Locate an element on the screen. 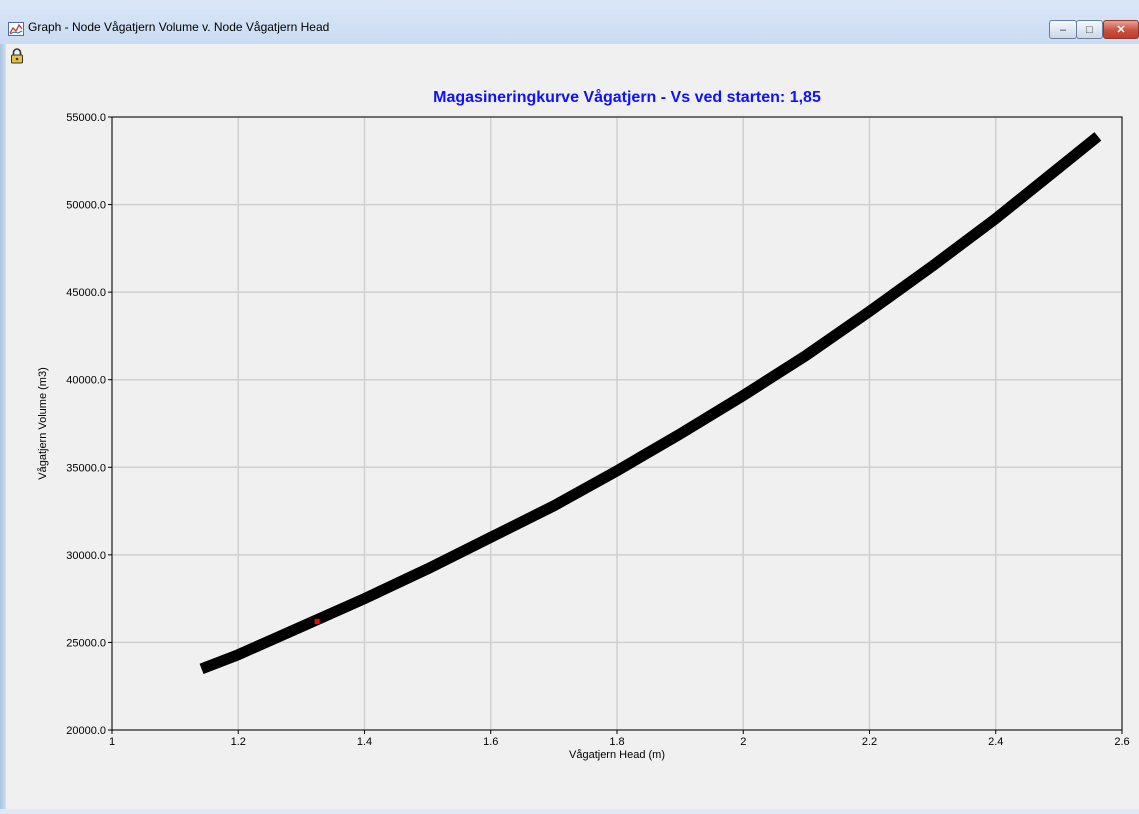  x-tick-label: 1.4 is located at coordinates (364, 742).